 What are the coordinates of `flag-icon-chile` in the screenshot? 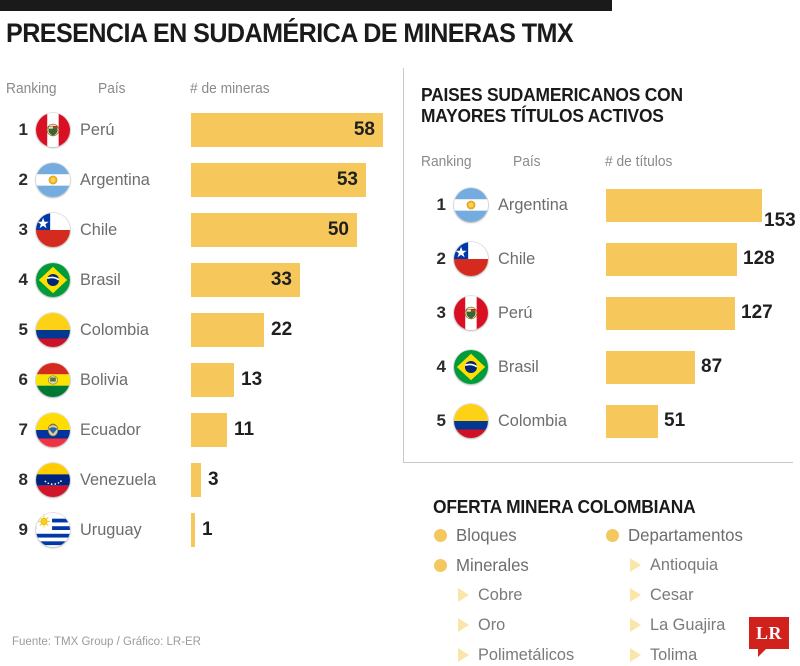 It's located at (53, 230).